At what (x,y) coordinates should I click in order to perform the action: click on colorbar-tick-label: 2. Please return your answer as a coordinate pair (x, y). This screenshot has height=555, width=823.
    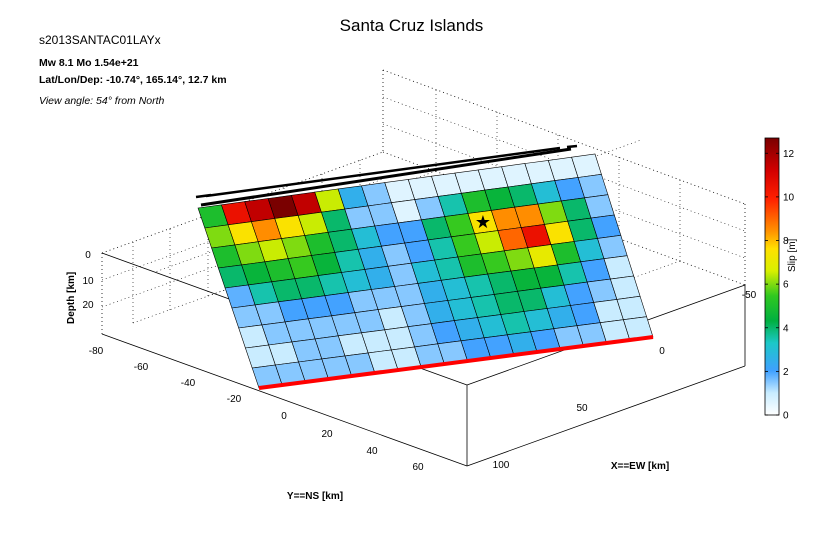
    Looking at the image, I should click on (786, 372).